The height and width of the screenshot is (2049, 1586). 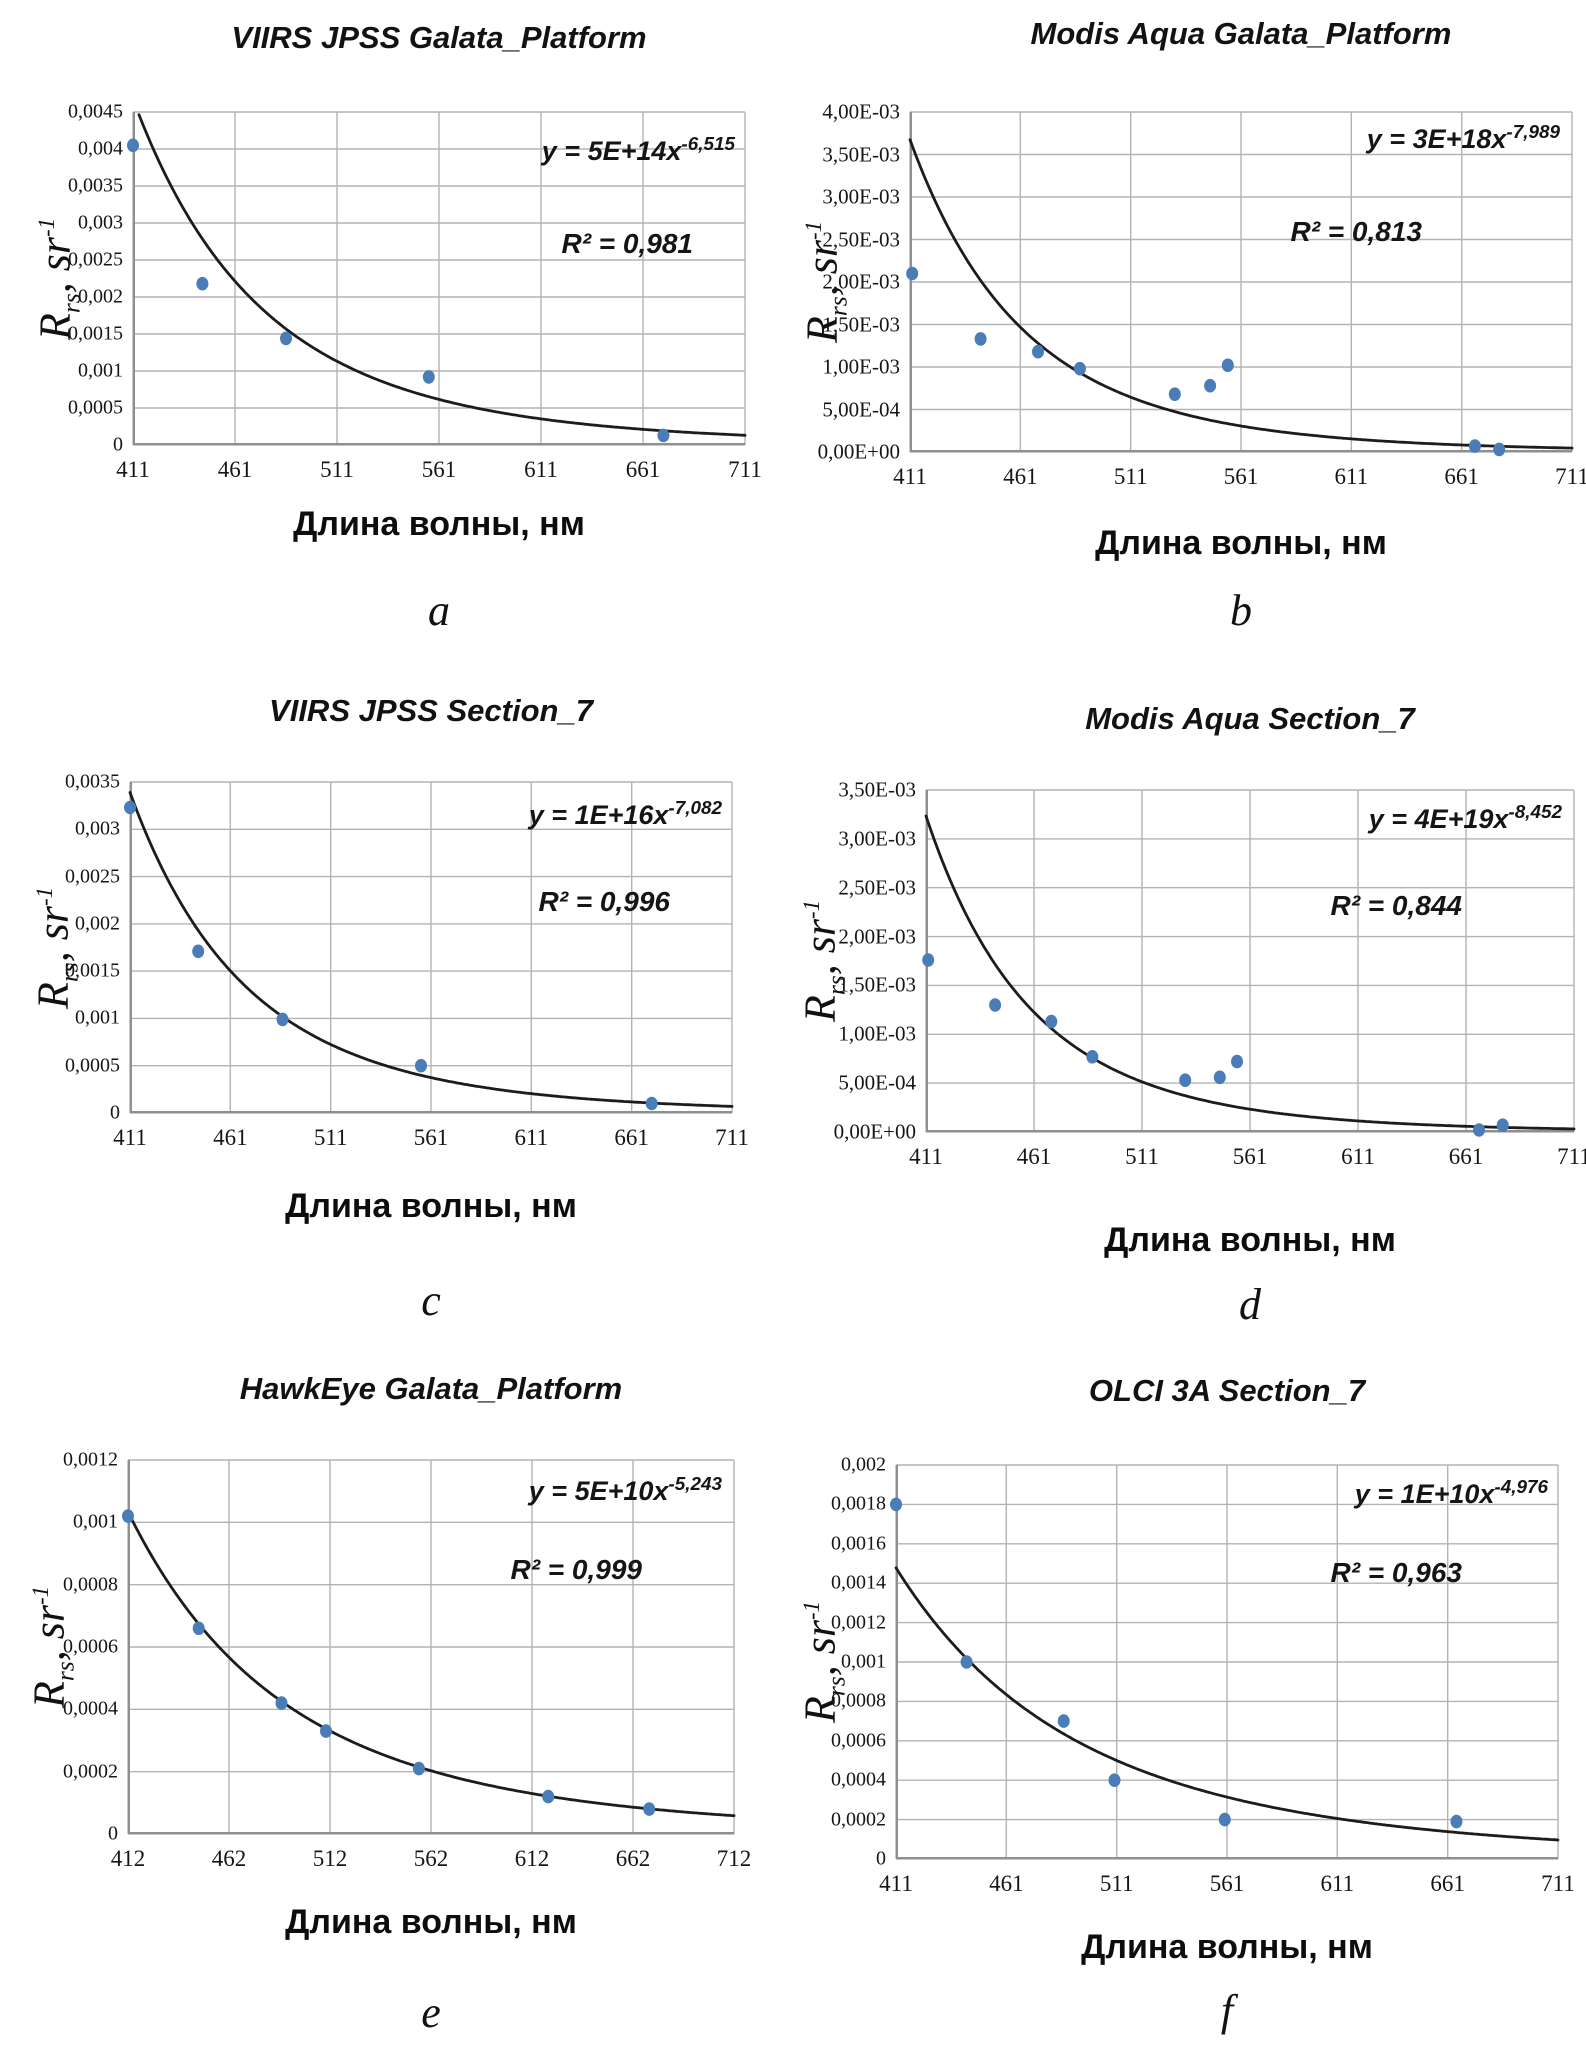 I want to click on x-tick-label: 712, so click(x=734, y=1858).